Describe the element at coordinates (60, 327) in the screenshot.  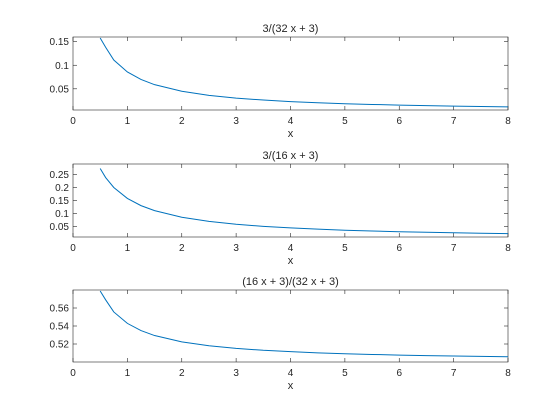
I see `y-tick-label: 0.54` at that location.